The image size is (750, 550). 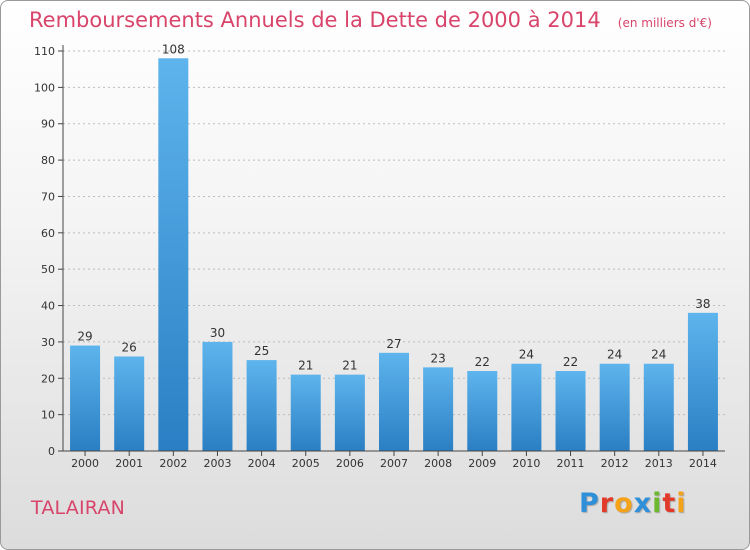 What do you see at coordinates (48, 124) in the screenshot?
I see `y-tick-label: 90` at bounding box center [48, 124].